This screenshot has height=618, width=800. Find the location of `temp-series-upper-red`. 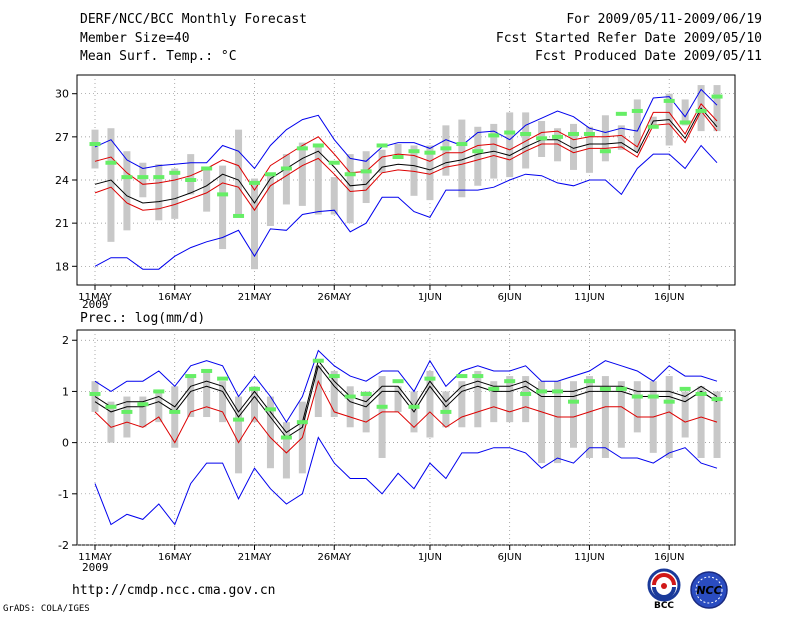

temp-series-upper-red is located at coordinates (406, 147).